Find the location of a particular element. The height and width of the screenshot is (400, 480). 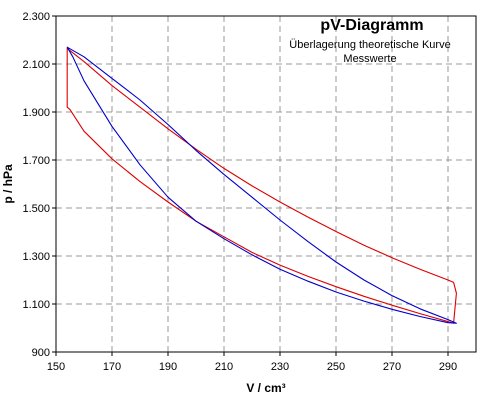

x-tick-label: 290 is located at coordinates (448, 367).